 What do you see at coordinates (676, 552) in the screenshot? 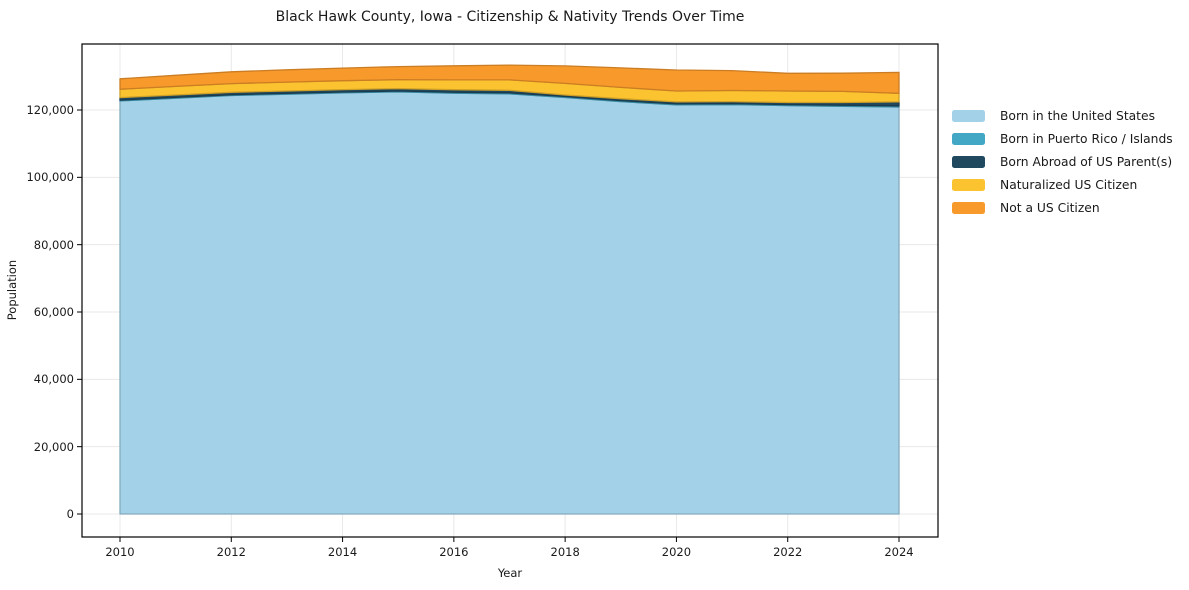
I see `x-tick-label: 2020` at bounding box center [676, 552].